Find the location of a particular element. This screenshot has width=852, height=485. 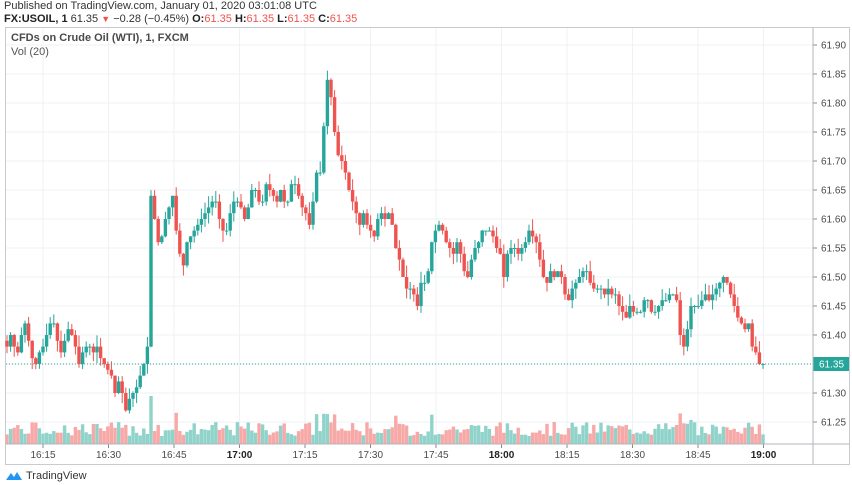

high-value: 61.35 is located at coordinates (260, 19).